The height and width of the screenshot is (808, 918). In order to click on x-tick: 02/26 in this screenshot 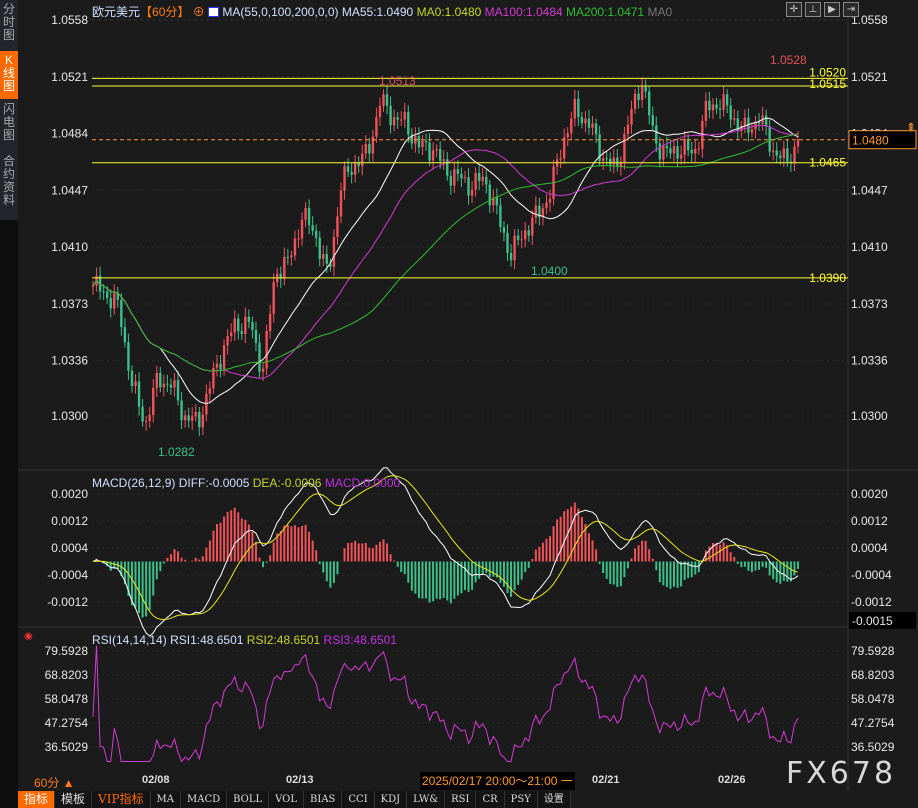, I will do `click(732, 780)`.